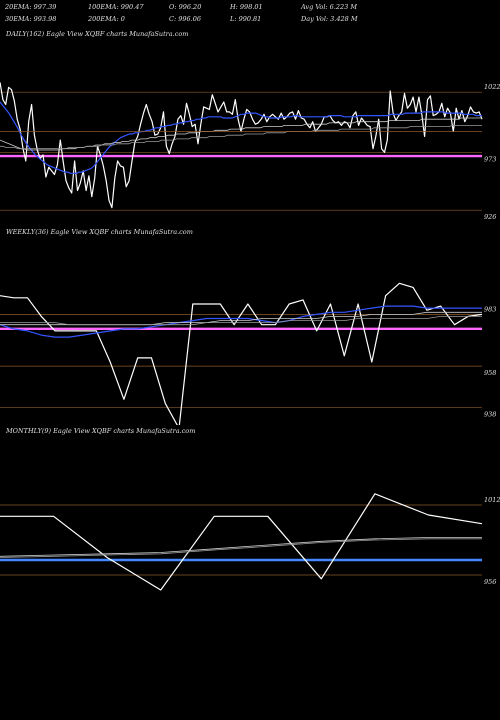  Describe the element at coordinates (246, 19) in the screenshot. I see `low-stat: L: 990.81` at that location.